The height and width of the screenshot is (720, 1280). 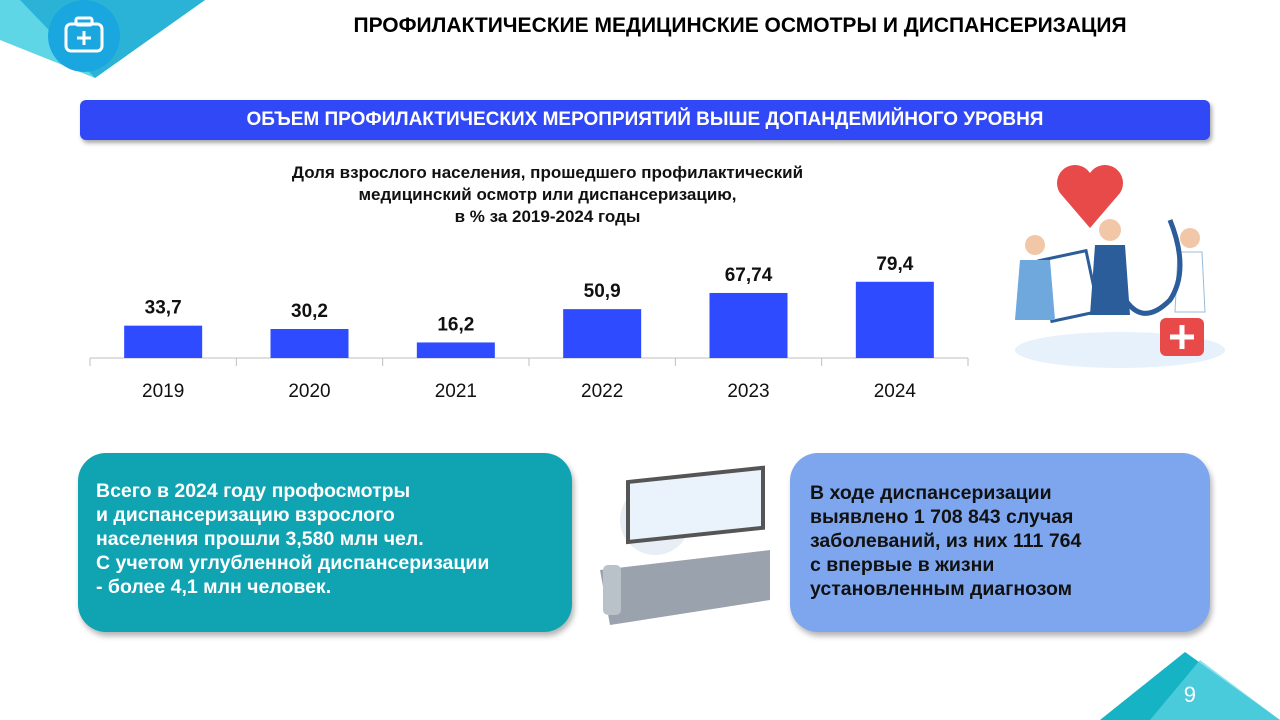 I want to click on data-label: 33,7, so click(x=163, y=308).